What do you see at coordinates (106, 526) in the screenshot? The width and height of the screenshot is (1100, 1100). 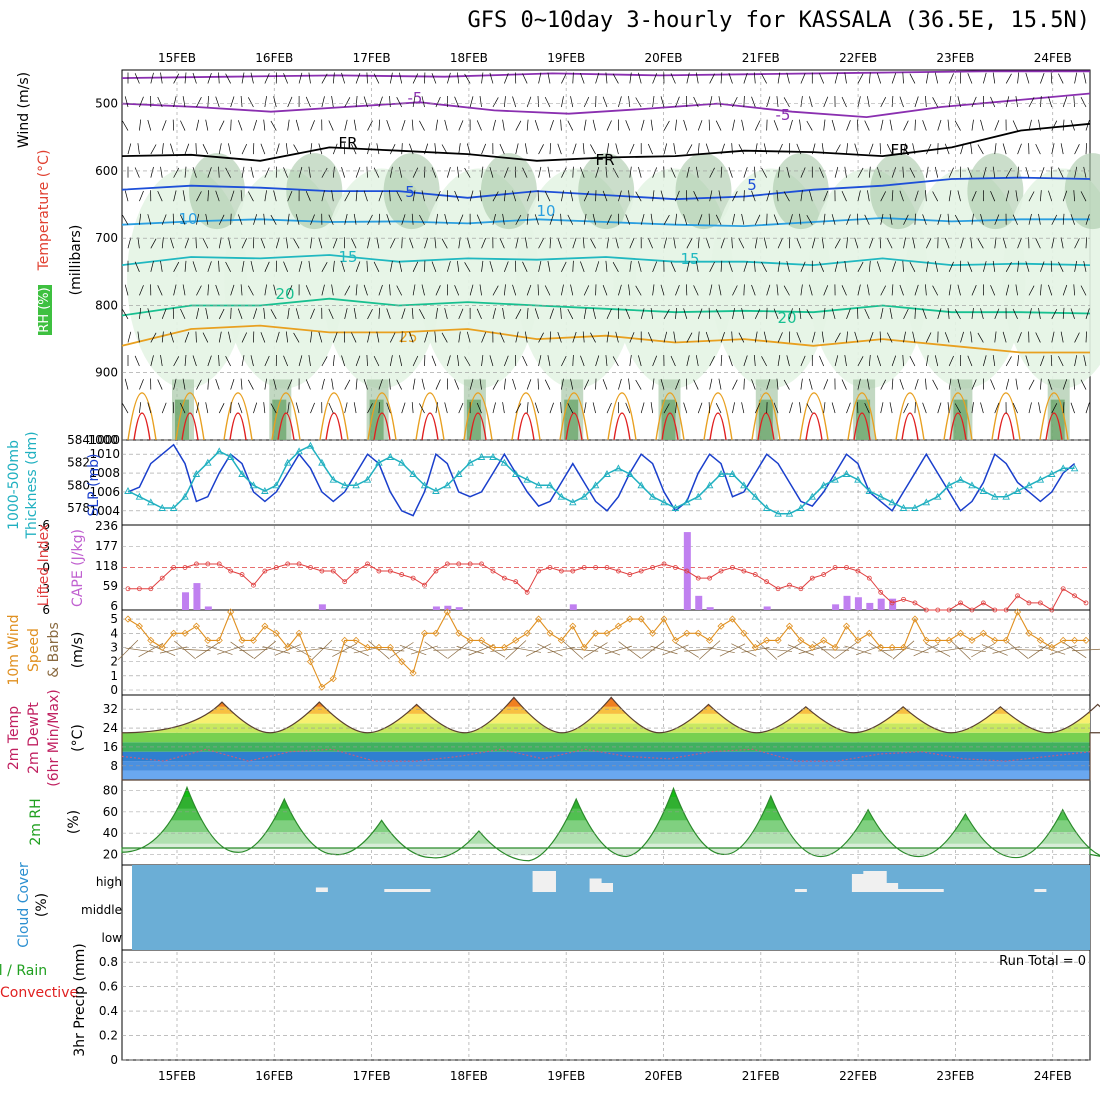 I see `cape-tick: 236` at bounding box center [106, 526].